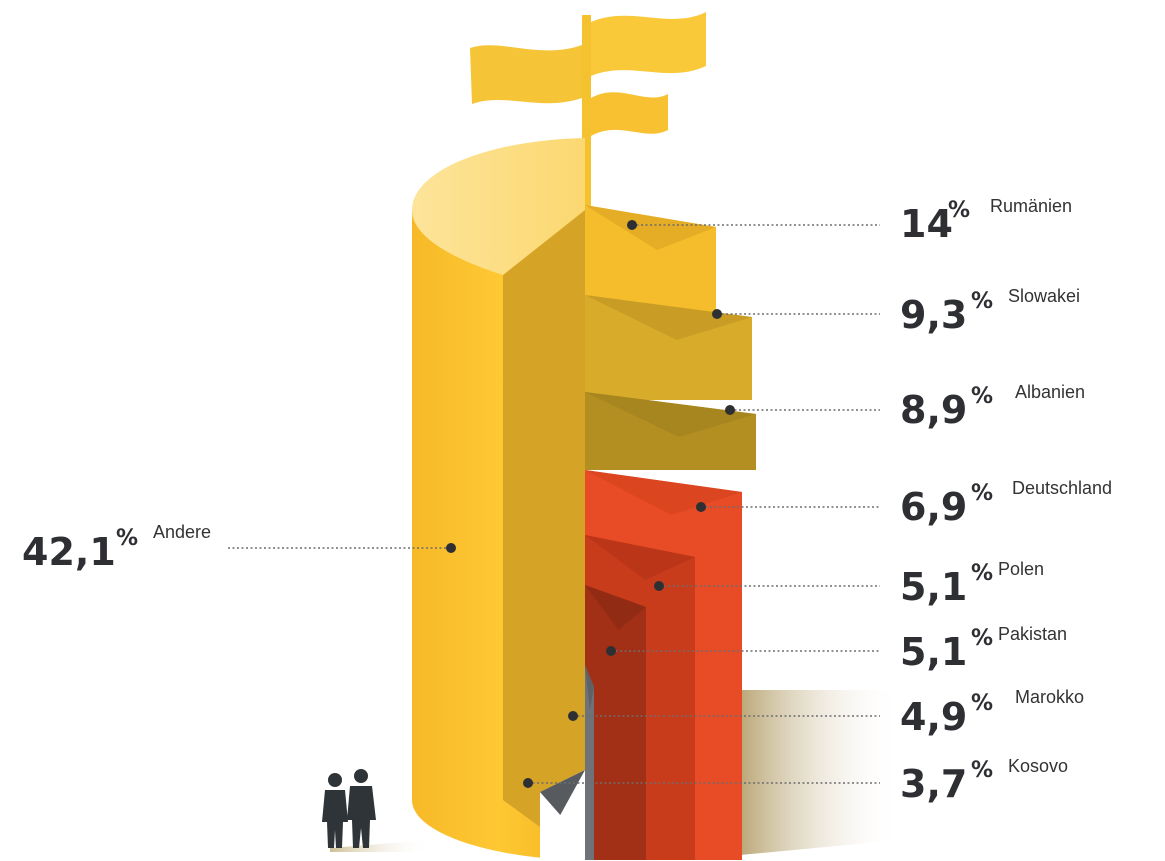 Image resolution: width=1165 pixels, height=861 pixels. What do you see at coordinates (629, 114) in the screenshot?
I see `flag-small` at bounding box center [629, 114].